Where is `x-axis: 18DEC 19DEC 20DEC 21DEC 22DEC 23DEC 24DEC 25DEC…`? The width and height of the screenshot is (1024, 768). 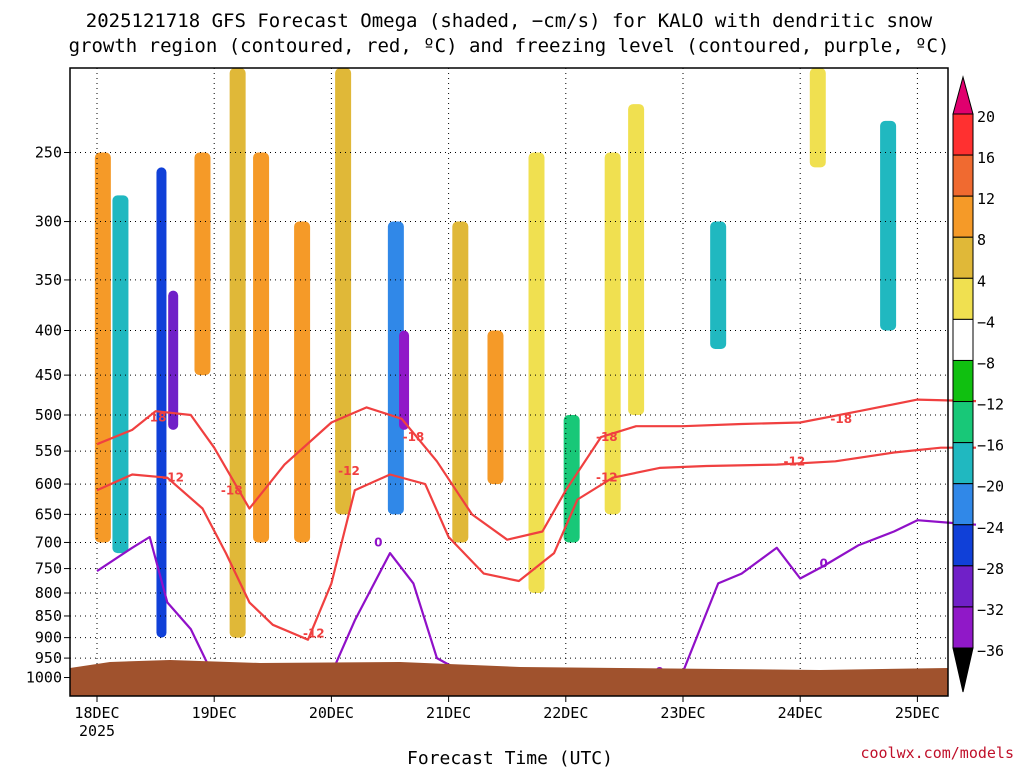
x-axis: 18DEC 19DEC 20DEC 21DEC 22DEC 23DEC 24DEC 25DEC… is located at coordinates (507, 718).